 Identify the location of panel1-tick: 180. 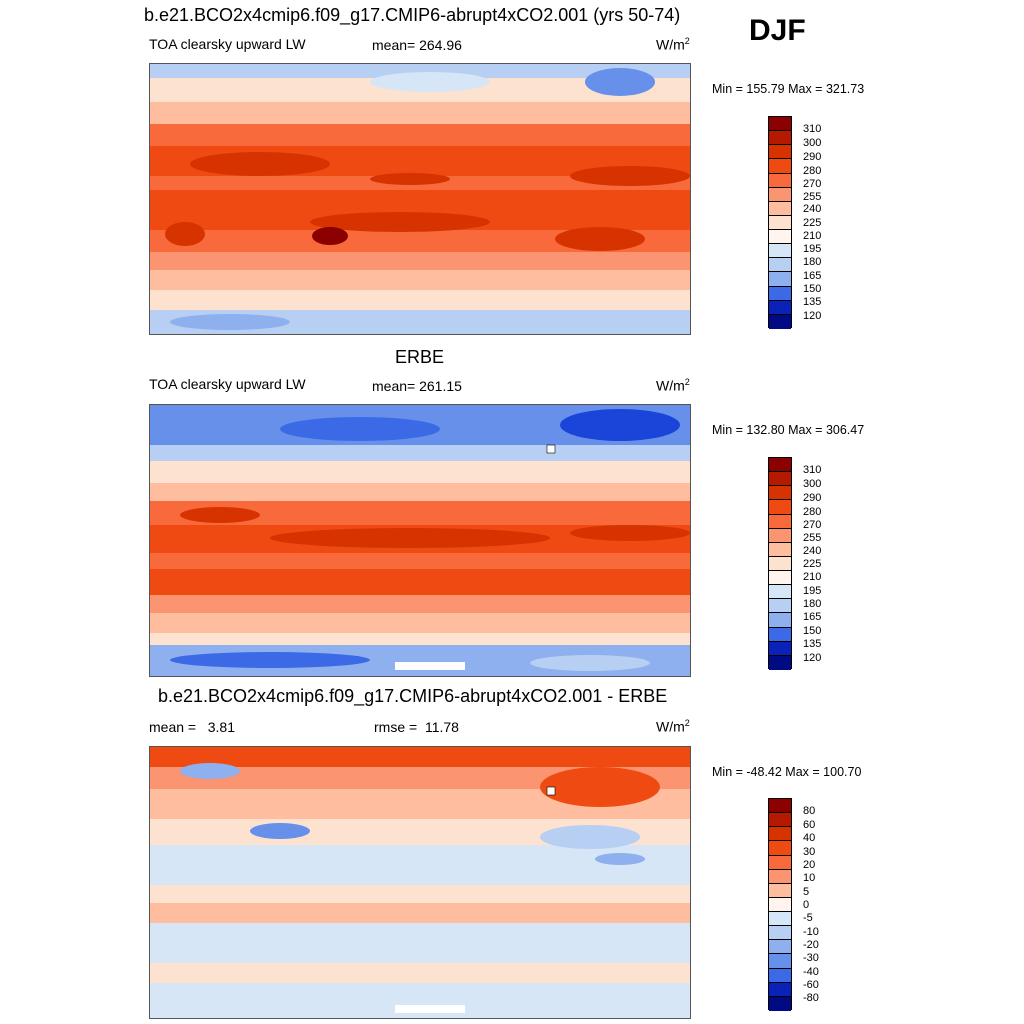
(812, 262).